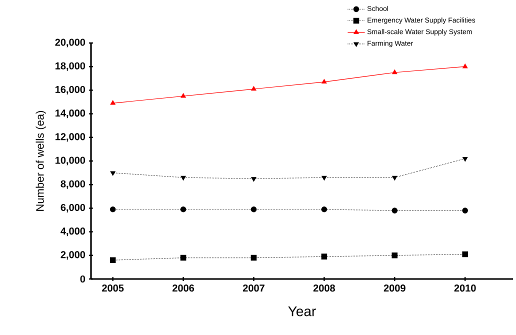 Image resolution: width=516 pixels, height=335 pixels. Describe the element at coordinates (73, 184) in the screenshot. I see `y-tick-label: 8,000` at that location.